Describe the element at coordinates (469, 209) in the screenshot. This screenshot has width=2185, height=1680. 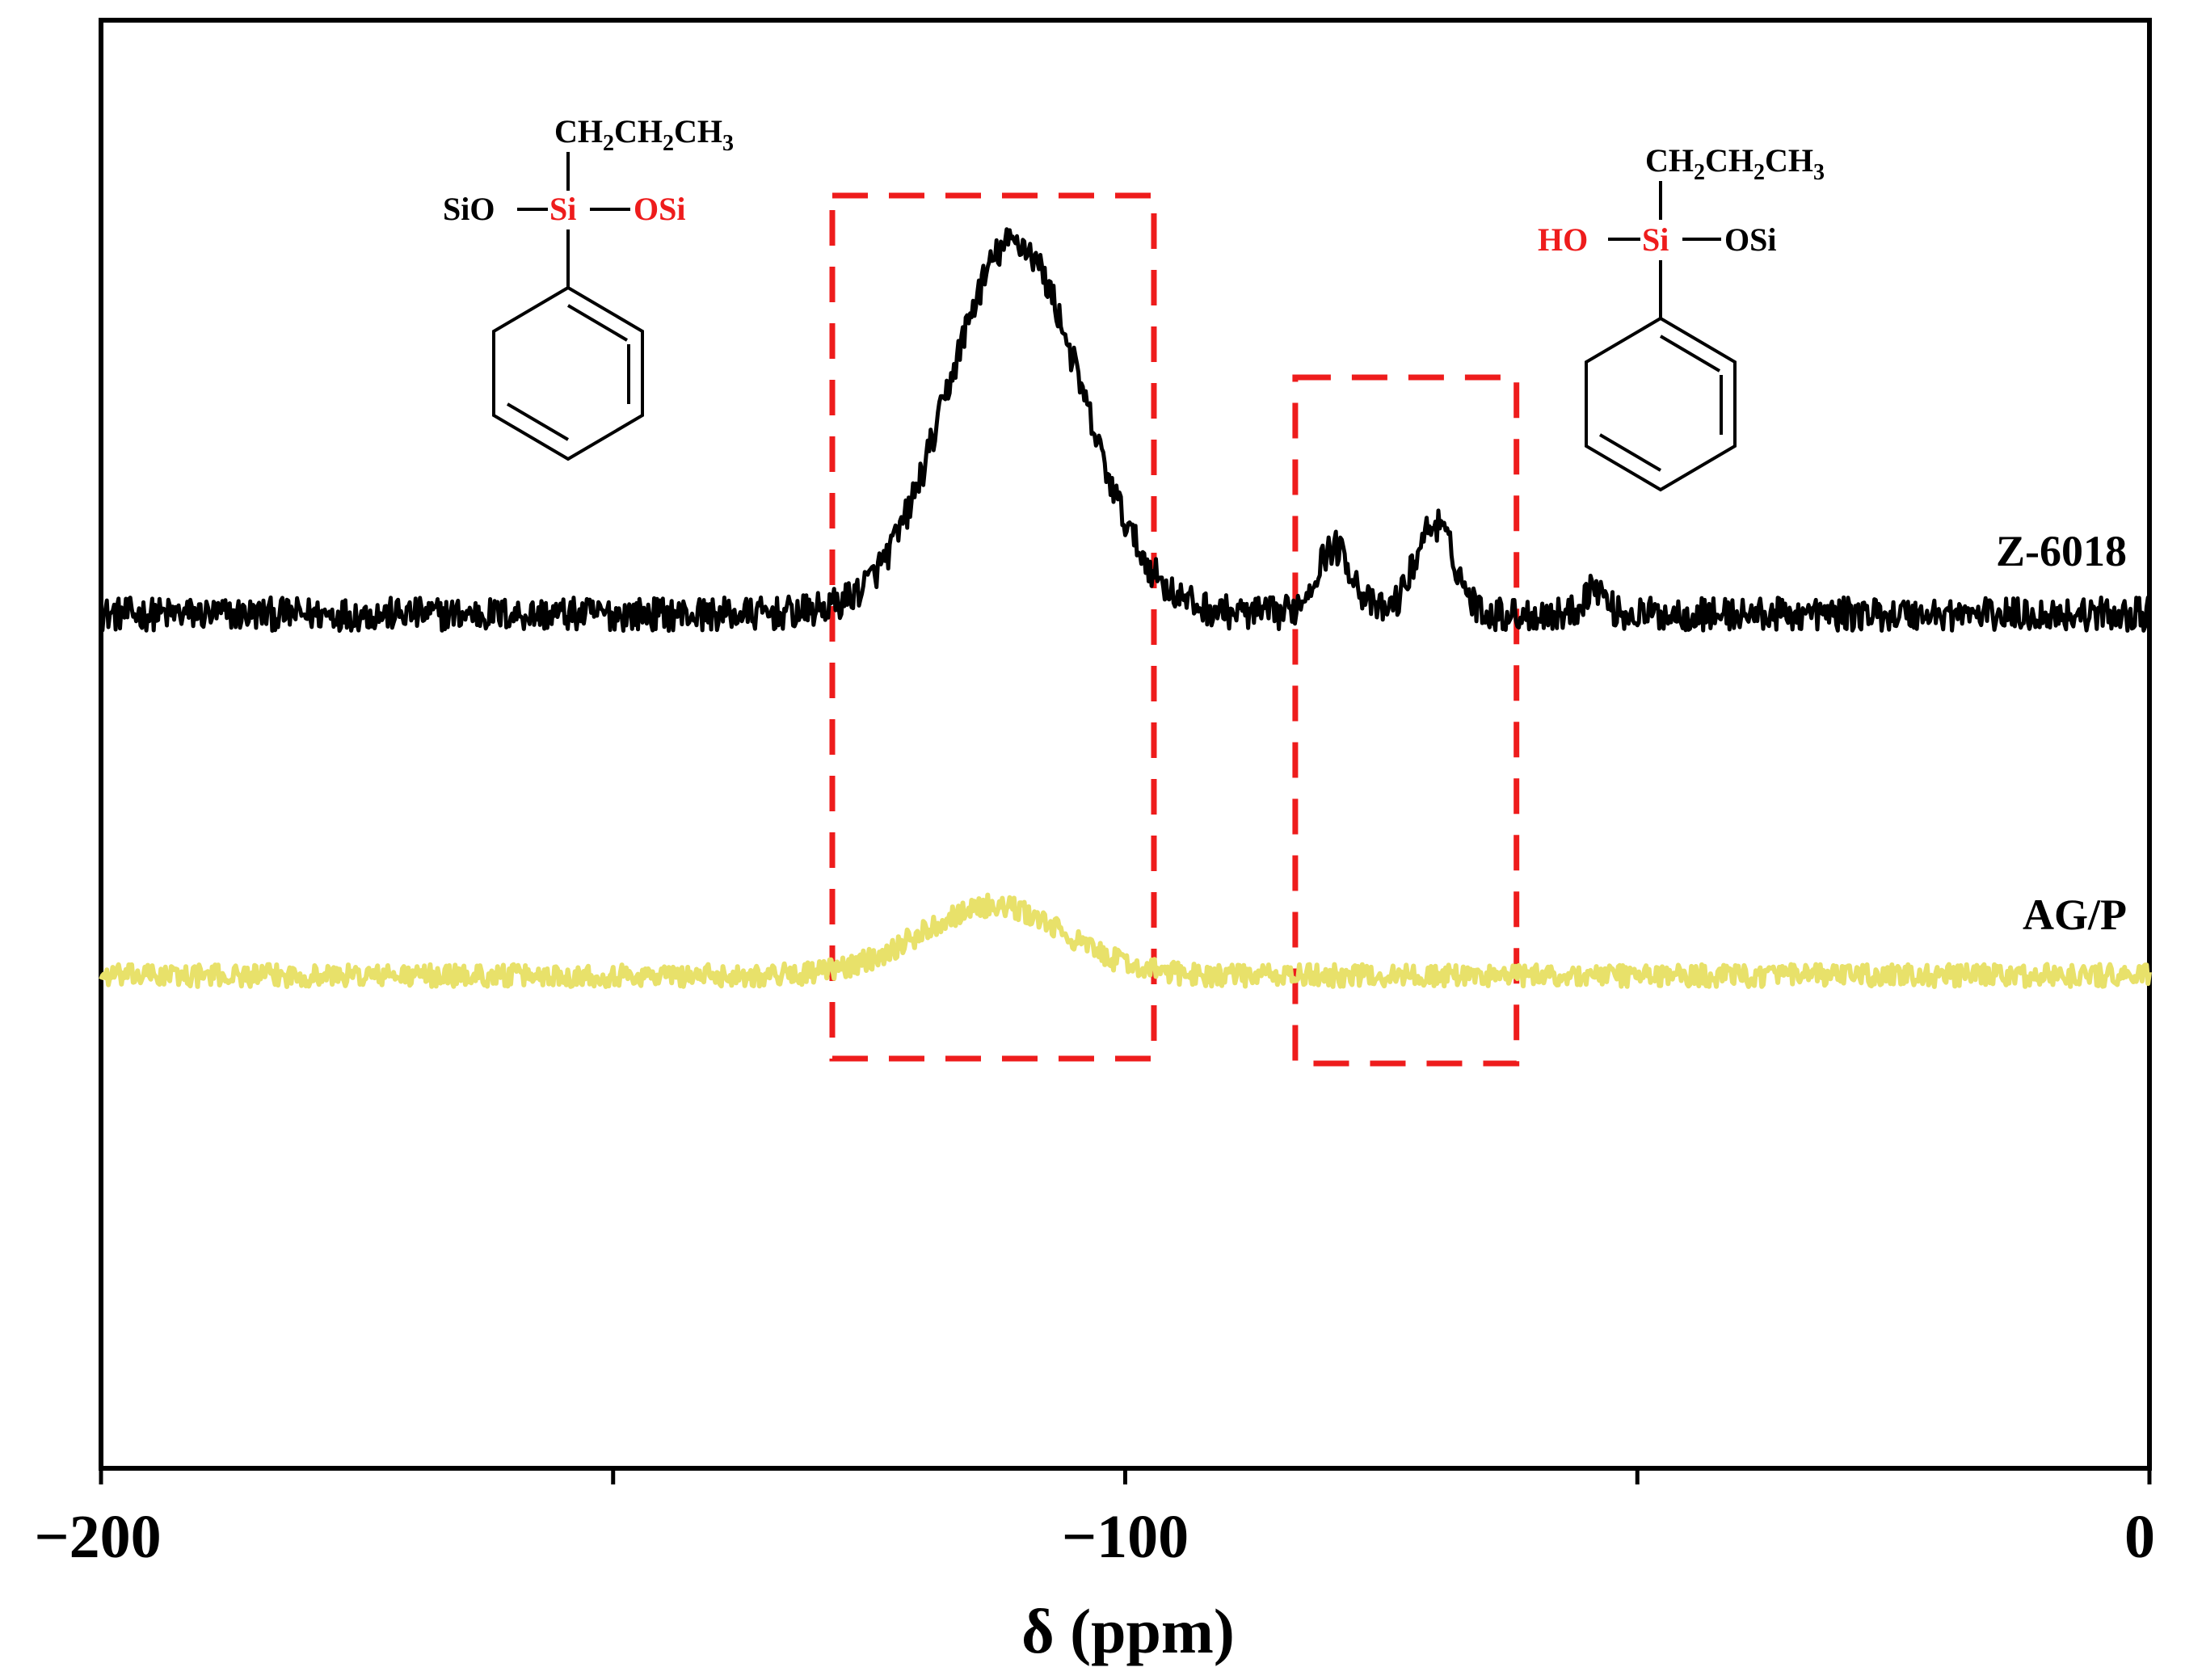
I see `structure-1-left: SiO` at that location.